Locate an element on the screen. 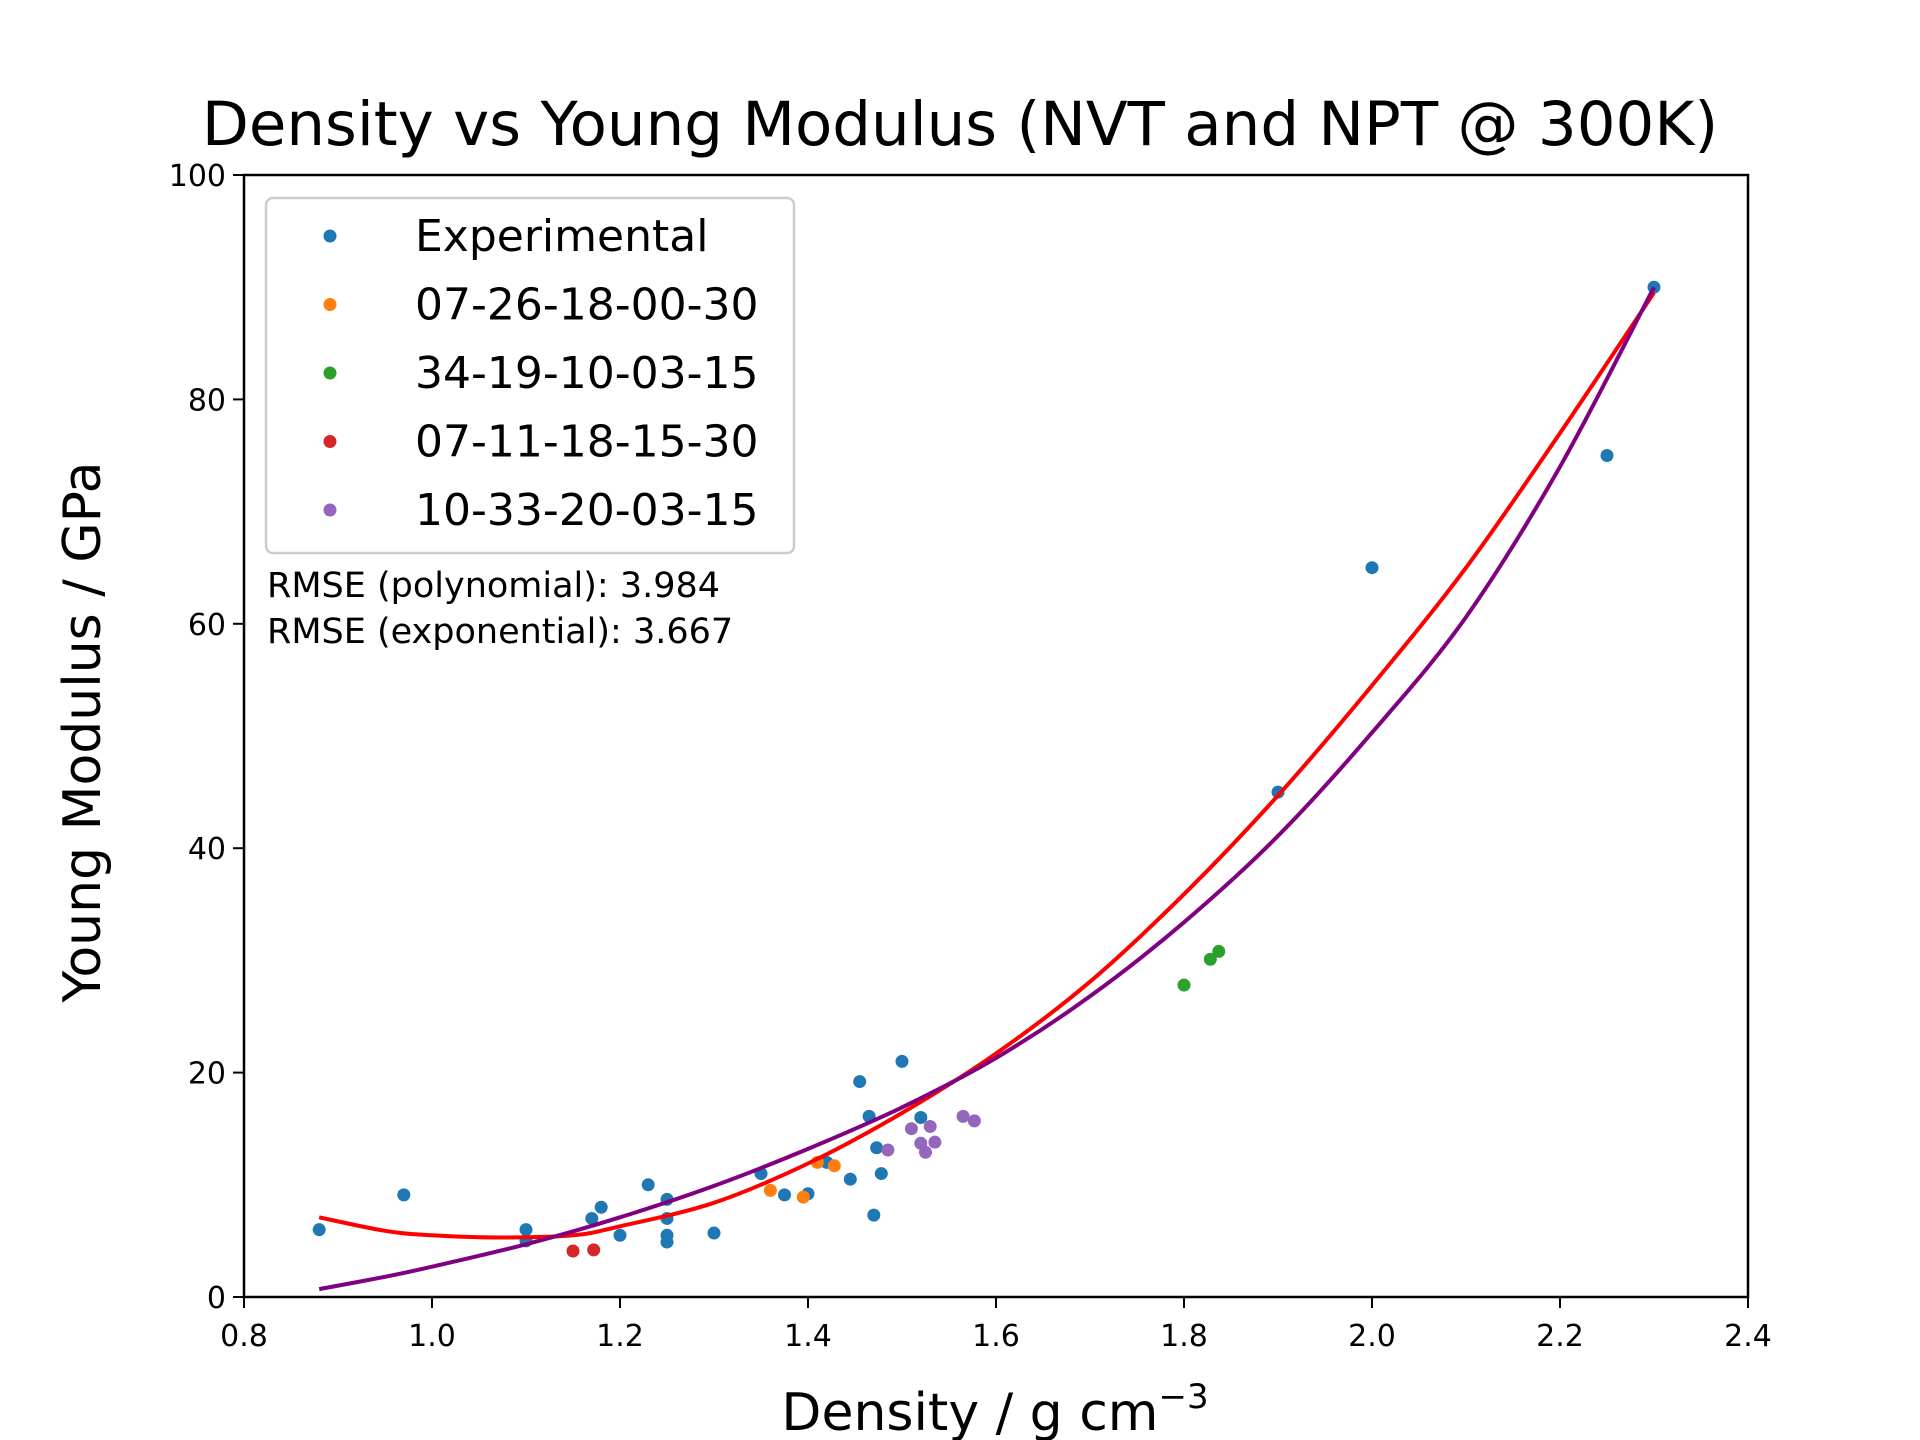 Image resolution: width=1920 pixels, height=1440 pixels. y-tick-label: 40 is located at coordinates (207, 849).